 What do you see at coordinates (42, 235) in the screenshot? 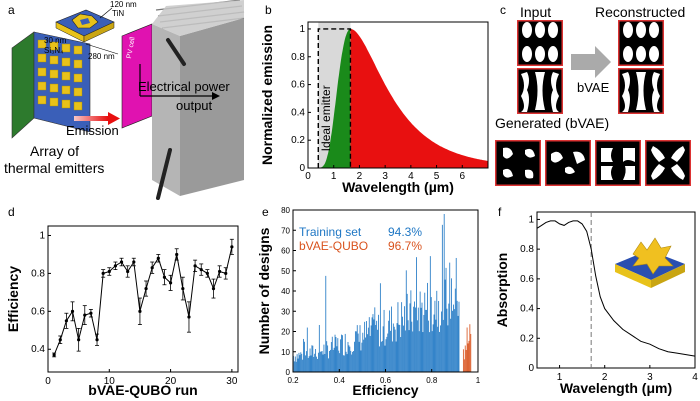
I see `ytick-label: 1` at bounding box center [42, 235].